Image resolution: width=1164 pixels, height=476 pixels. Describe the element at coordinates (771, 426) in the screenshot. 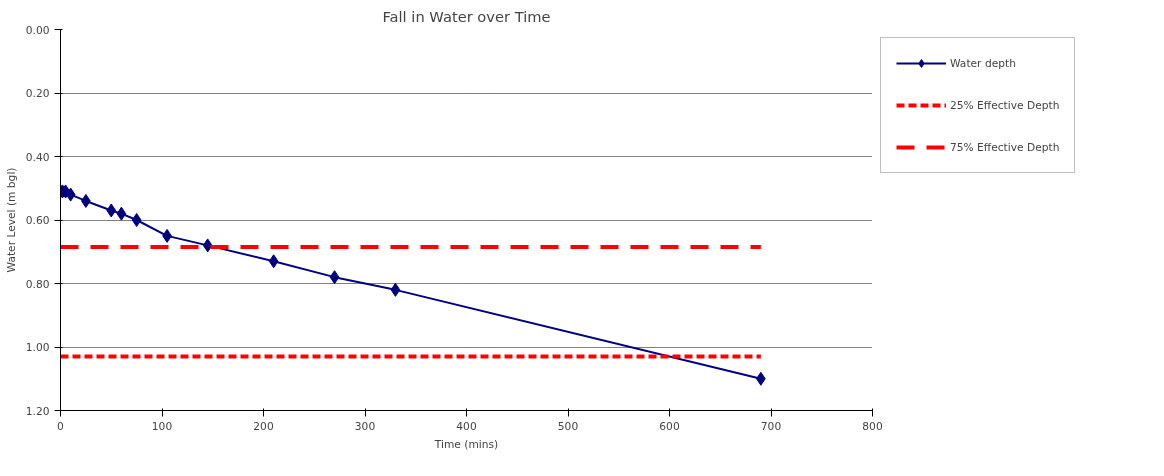

I see `x-tick-label: 700` at that location.